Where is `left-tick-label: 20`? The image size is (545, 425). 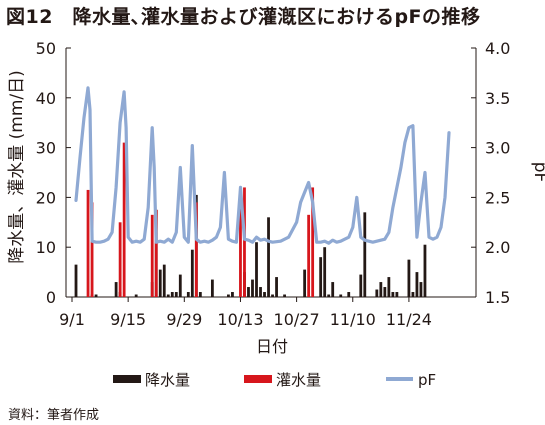 left-tick-label: 20 is located at coordinates (46, 197).